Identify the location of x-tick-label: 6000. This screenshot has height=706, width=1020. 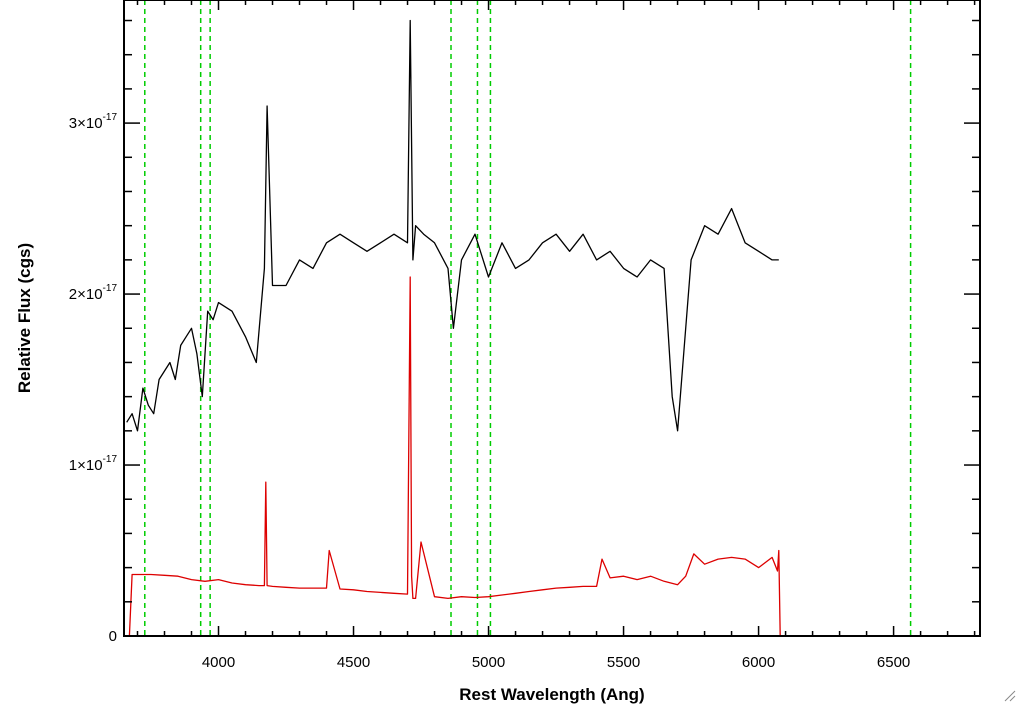
(758, 662).